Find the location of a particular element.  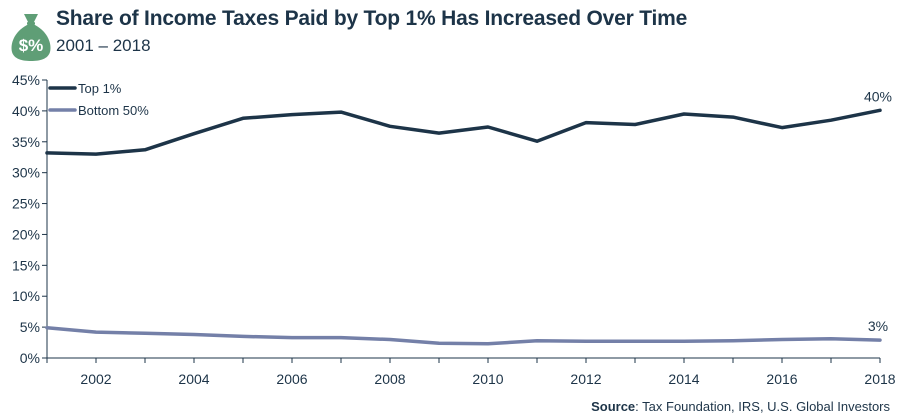

x-axis: 2002 2004 2006 2008 2010 2012 2014 2016 2018 is located at coordinates (471, 372).